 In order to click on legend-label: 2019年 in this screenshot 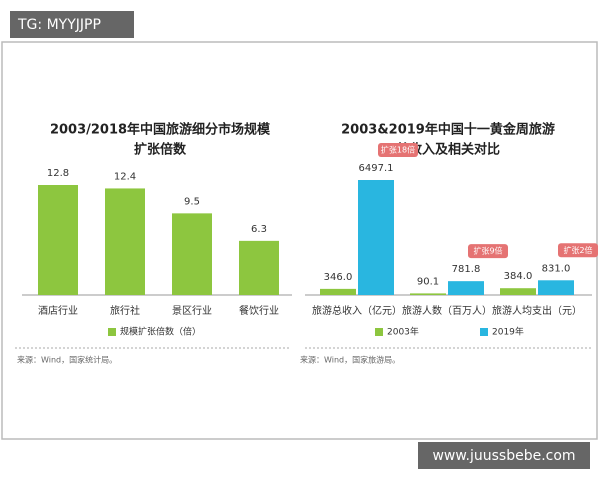, I will do `click(508, 332)`.